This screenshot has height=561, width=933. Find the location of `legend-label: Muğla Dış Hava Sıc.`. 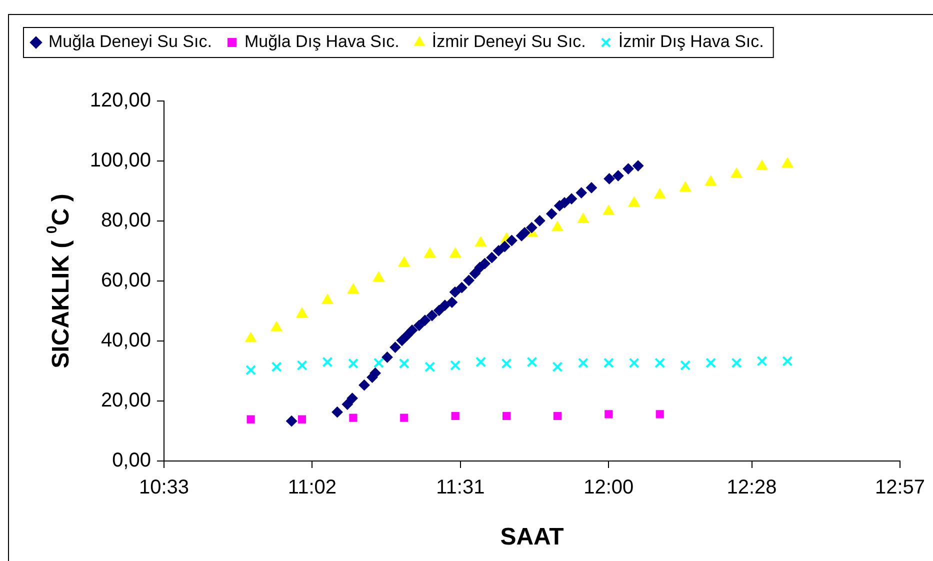

legend-label: Muğla Dış Hava Sıc. is located at coordinates (322, 42).